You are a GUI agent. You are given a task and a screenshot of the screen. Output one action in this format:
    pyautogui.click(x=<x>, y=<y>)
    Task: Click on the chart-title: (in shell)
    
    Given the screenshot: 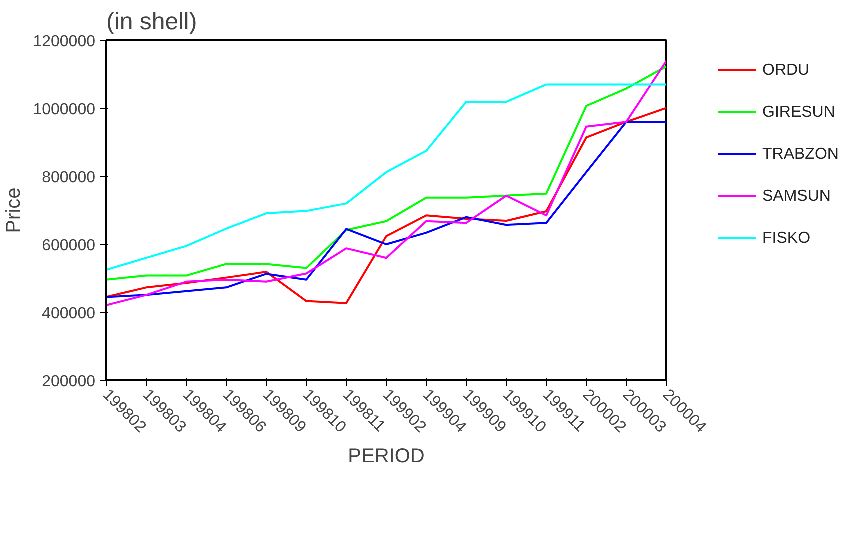 What is the action you would take?
    pyautogui.click(x=152, y=22)
    